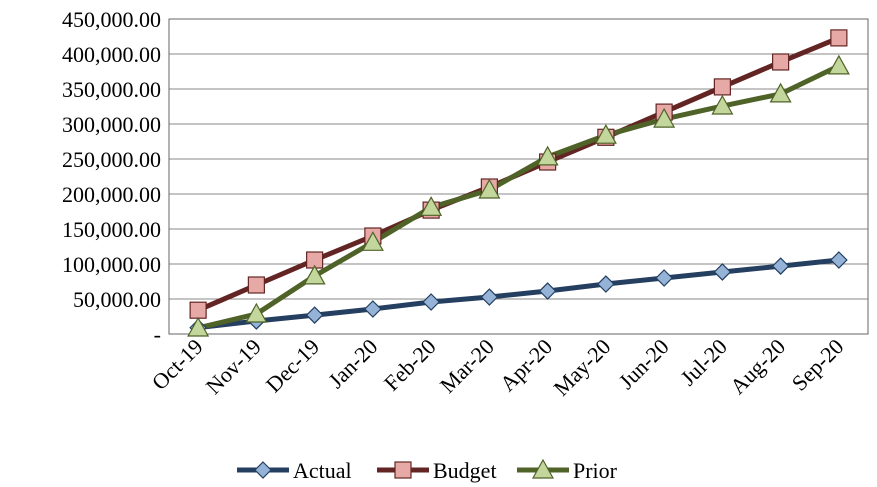 This screenshot has width=877, height=487. What do you see at coordinates (518, 294) in the screenshot?
I see `series-line` at bounding box center [518, 294].